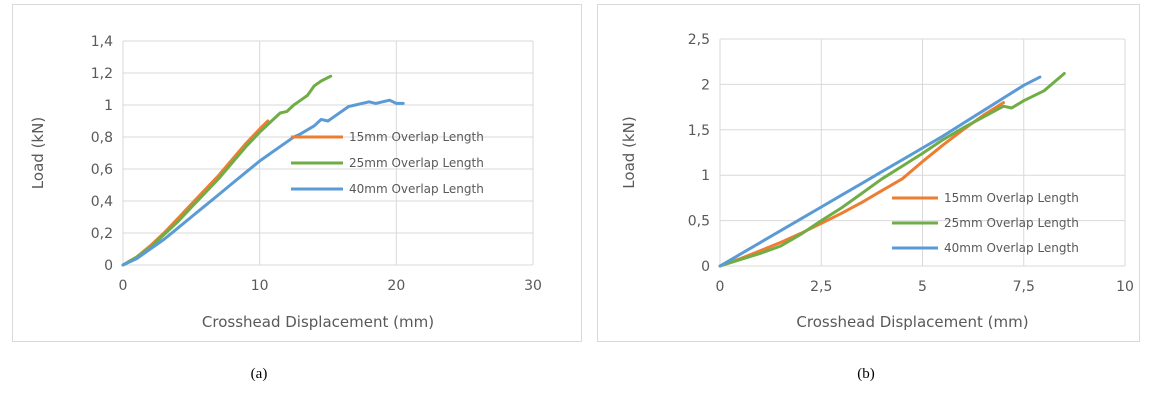 The height and width of the screenshot is (395, 1151). I want to click on y-tick-label: 1,5, so click(699, 131).